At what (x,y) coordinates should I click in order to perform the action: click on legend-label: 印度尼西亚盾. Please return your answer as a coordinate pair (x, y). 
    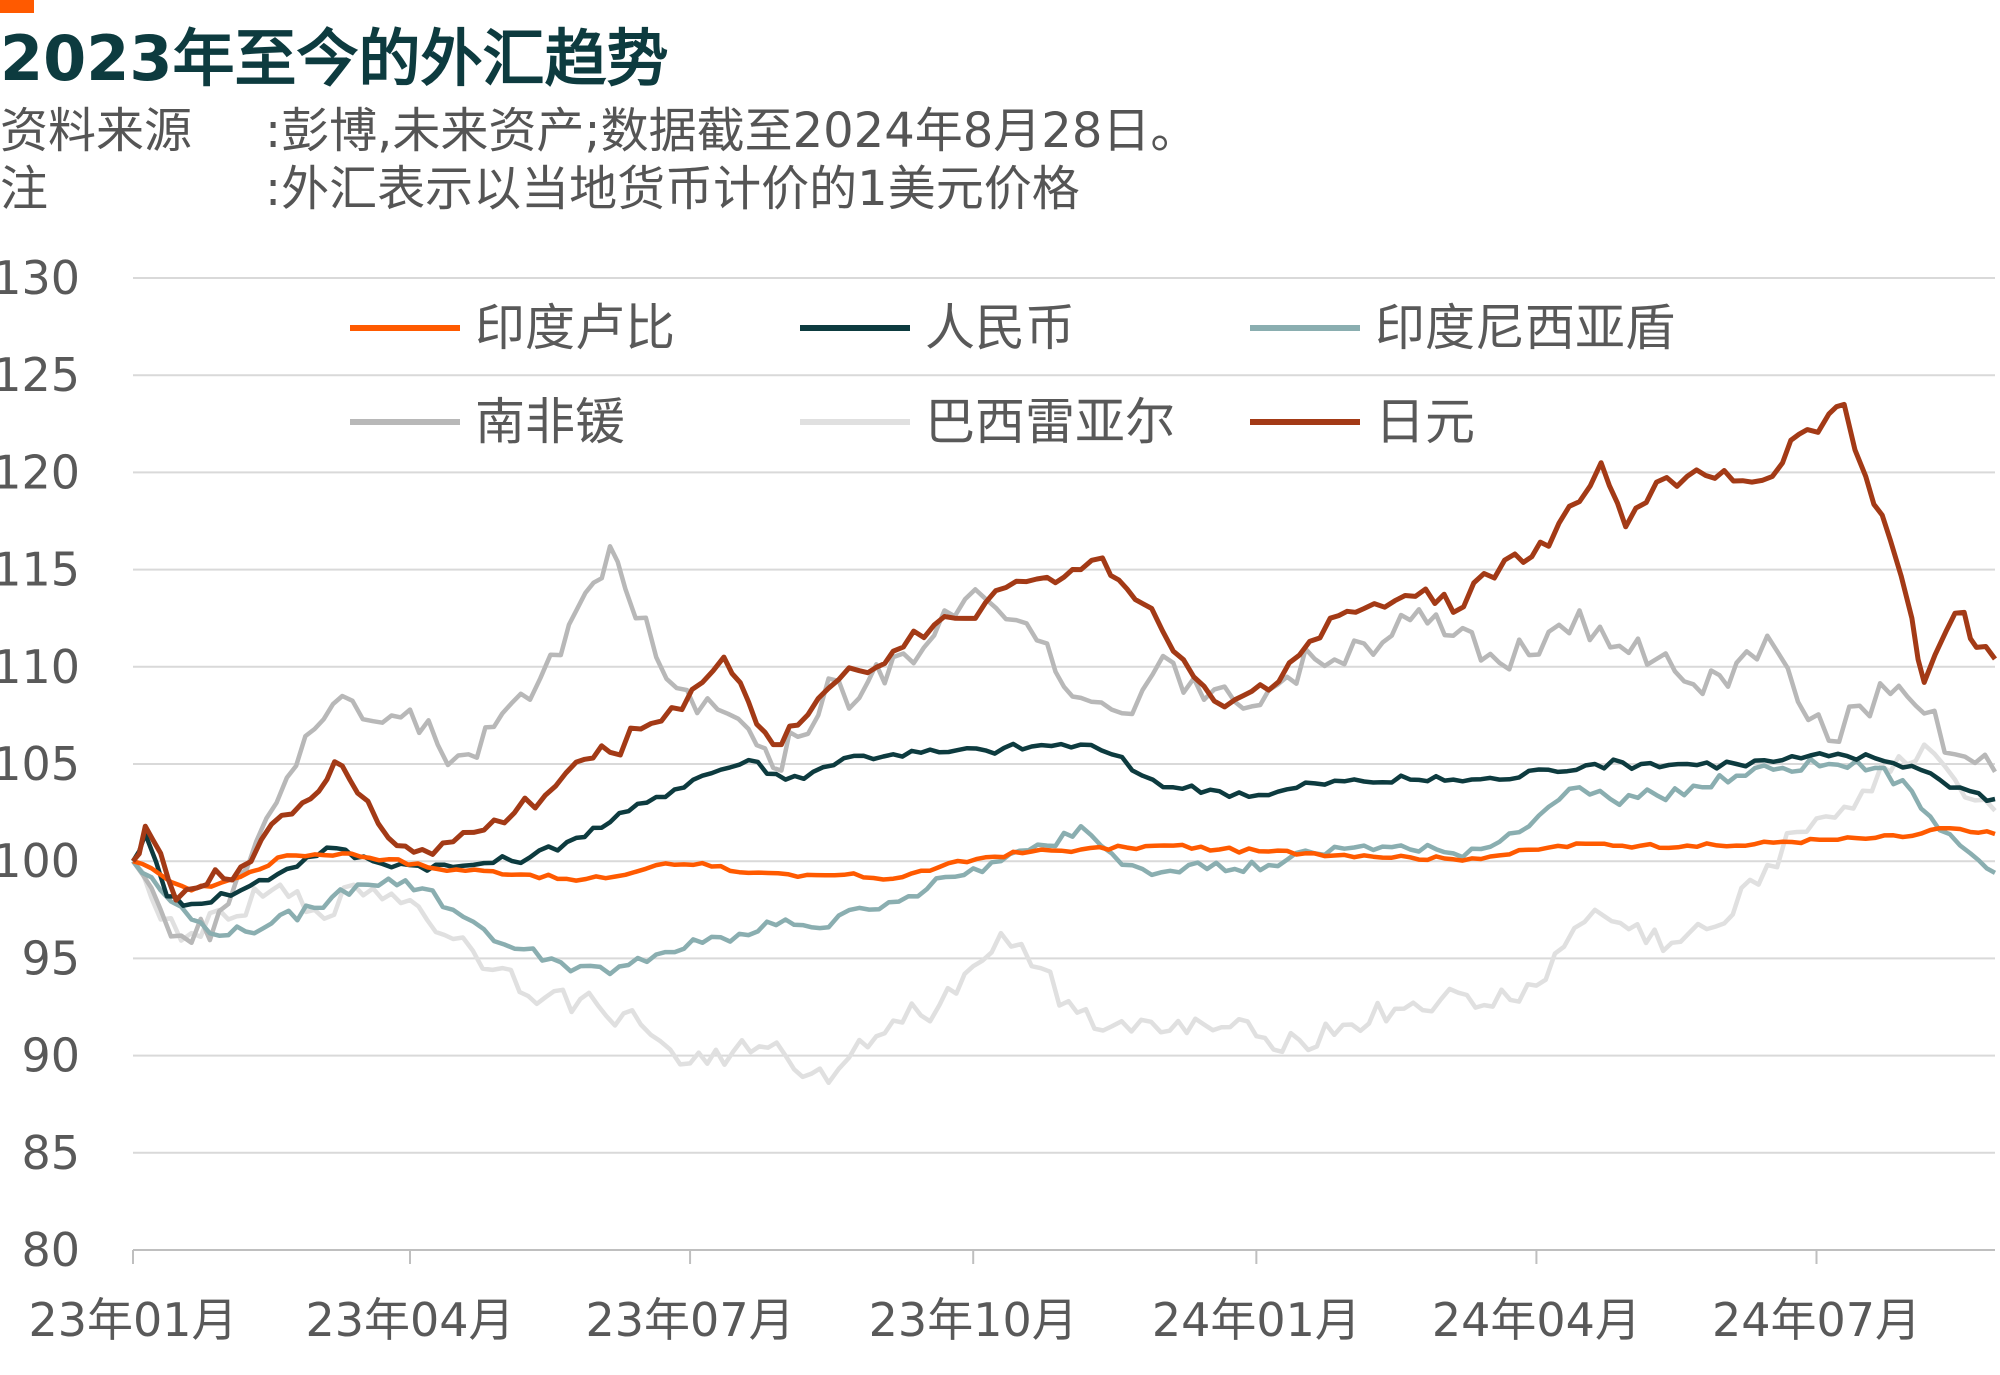
    Looking at the image, I should click on (1525, 328).